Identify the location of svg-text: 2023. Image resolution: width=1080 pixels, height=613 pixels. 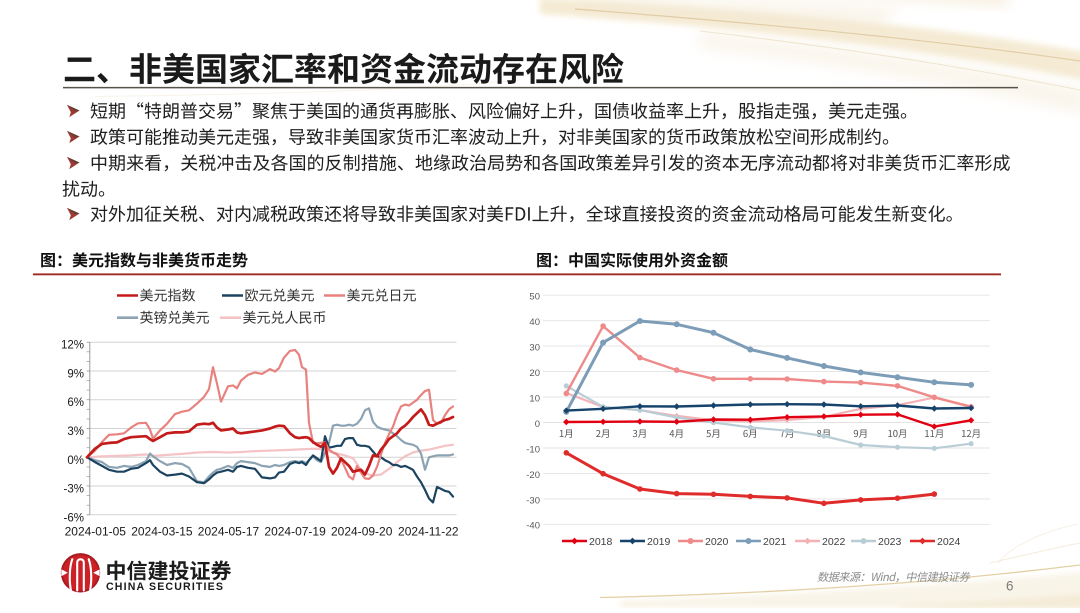
(890, 542).